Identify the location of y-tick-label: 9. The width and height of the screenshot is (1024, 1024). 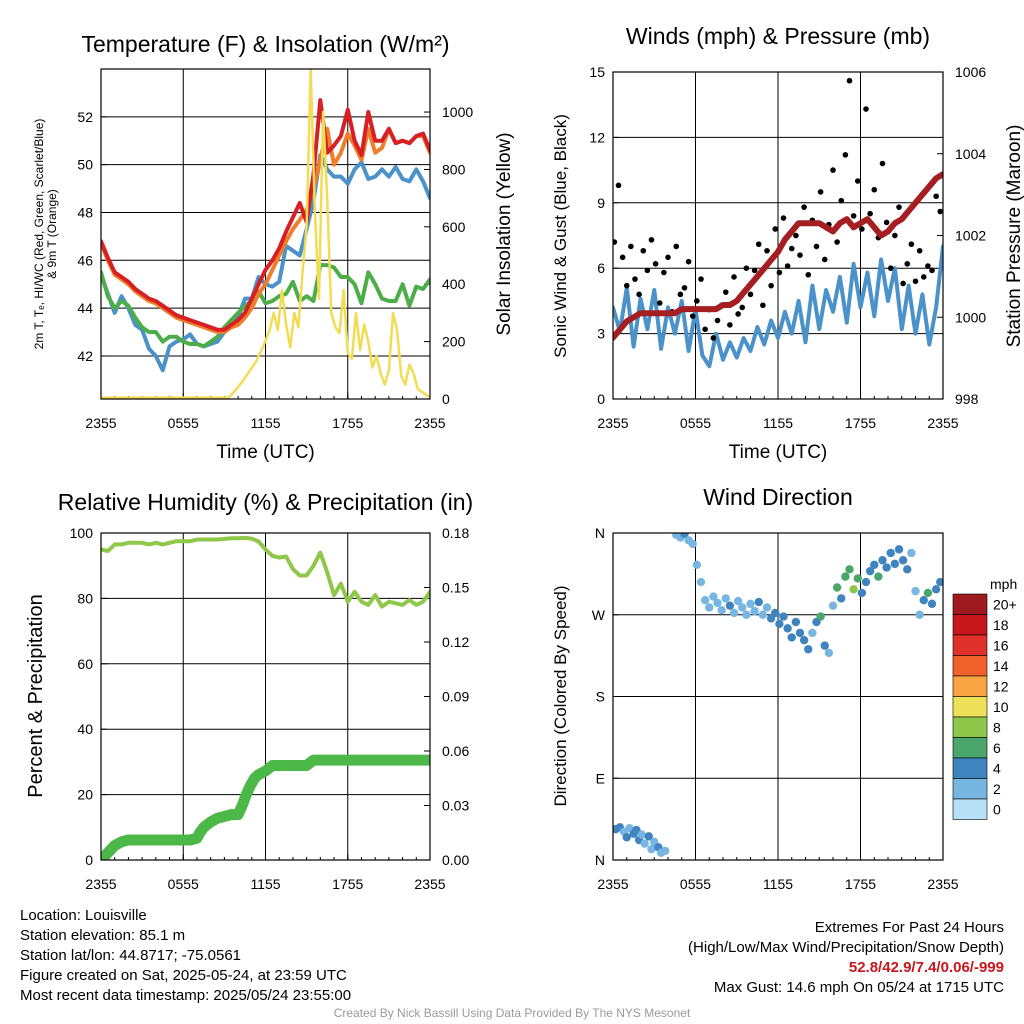
(601, 203).